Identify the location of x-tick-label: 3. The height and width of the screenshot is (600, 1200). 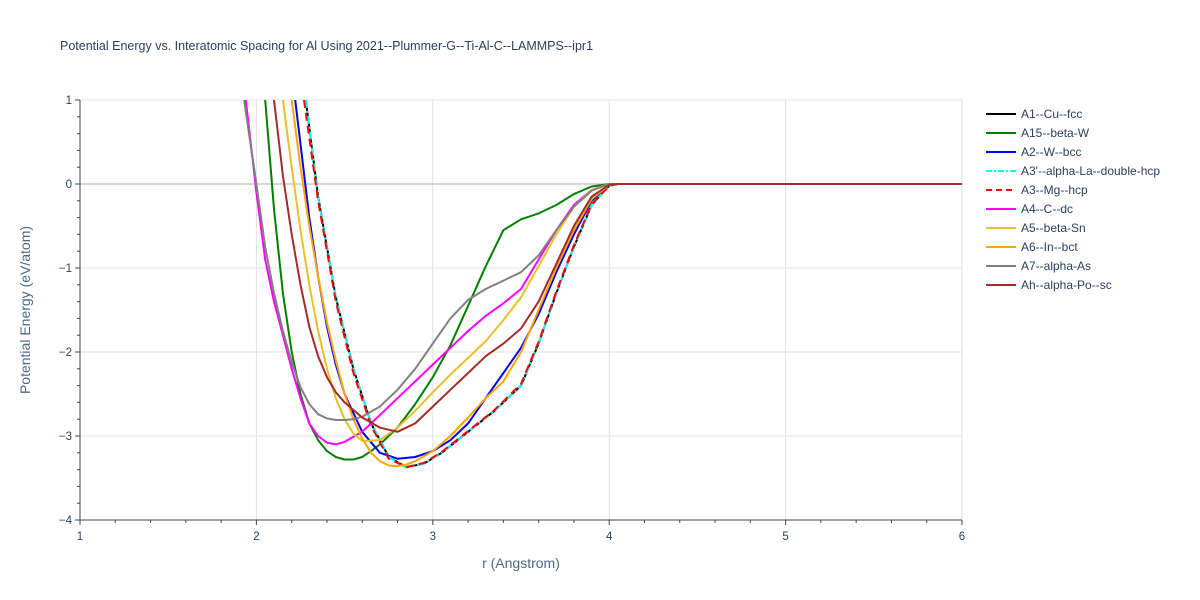
(433, 537).